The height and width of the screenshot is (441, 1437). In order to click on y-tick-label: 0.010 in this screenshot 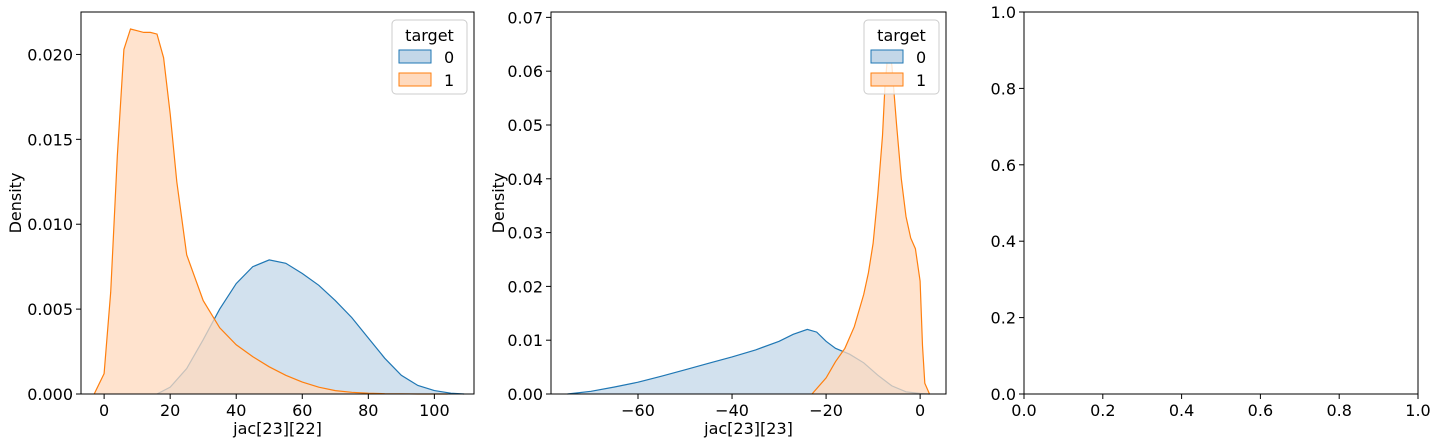, I will do `click(50, 224)`.